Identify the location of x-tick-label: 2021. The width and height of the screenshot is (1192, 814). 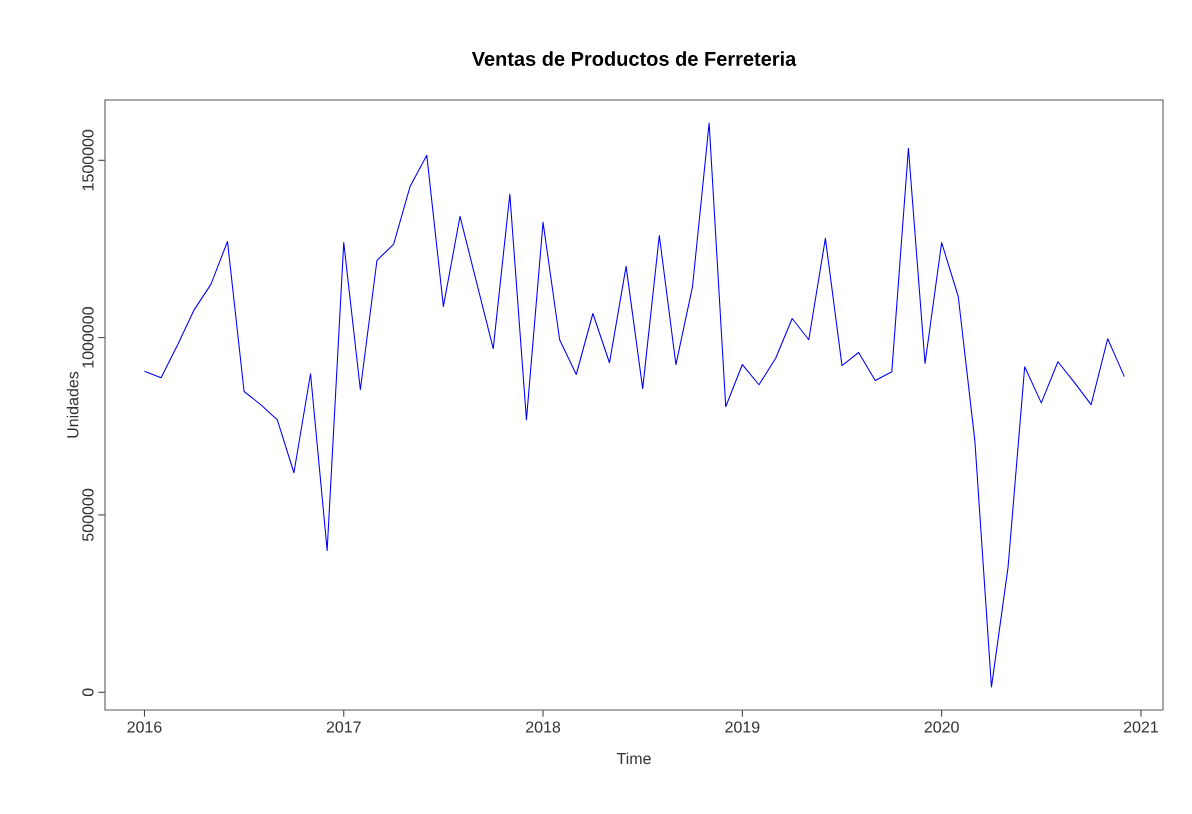
(1140, 727).